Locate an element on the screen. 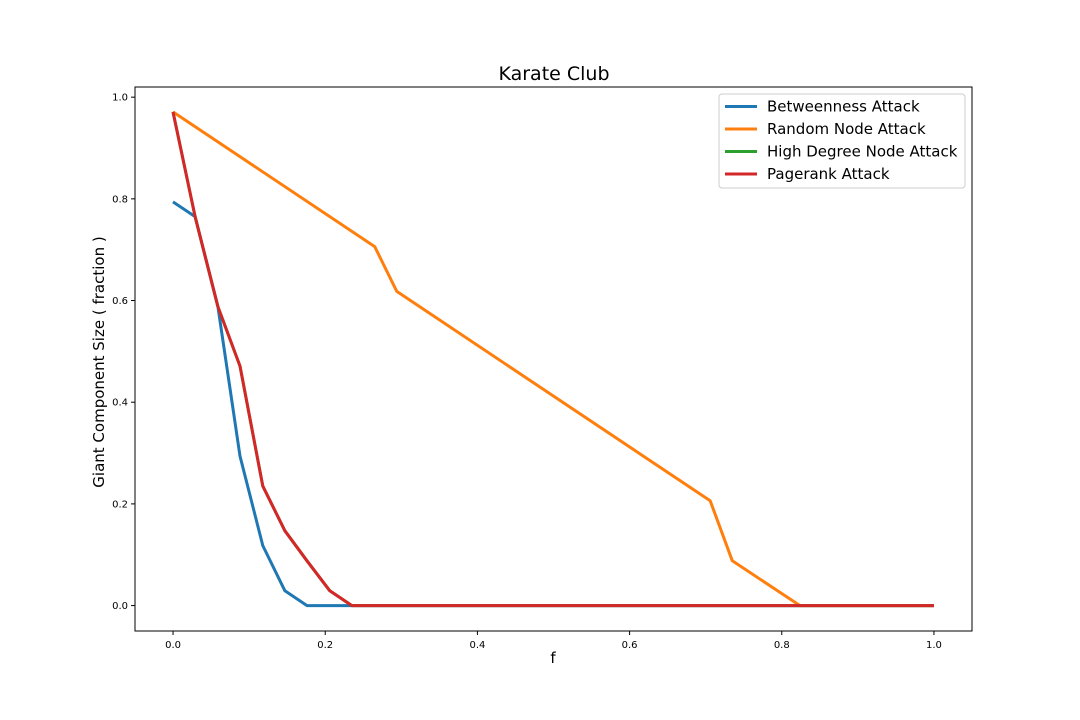 Image resolution: width=1080 pixels, height=720 pixels. y-tick-label: 0.4 is located at coordinates (120, 403).